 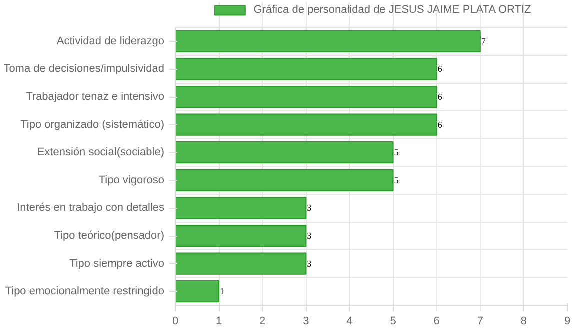 I want to click on legend-label: Gráfica de personalidad de JESUS JAIME PLATA ORTIZ, so click(x=393, y=10).